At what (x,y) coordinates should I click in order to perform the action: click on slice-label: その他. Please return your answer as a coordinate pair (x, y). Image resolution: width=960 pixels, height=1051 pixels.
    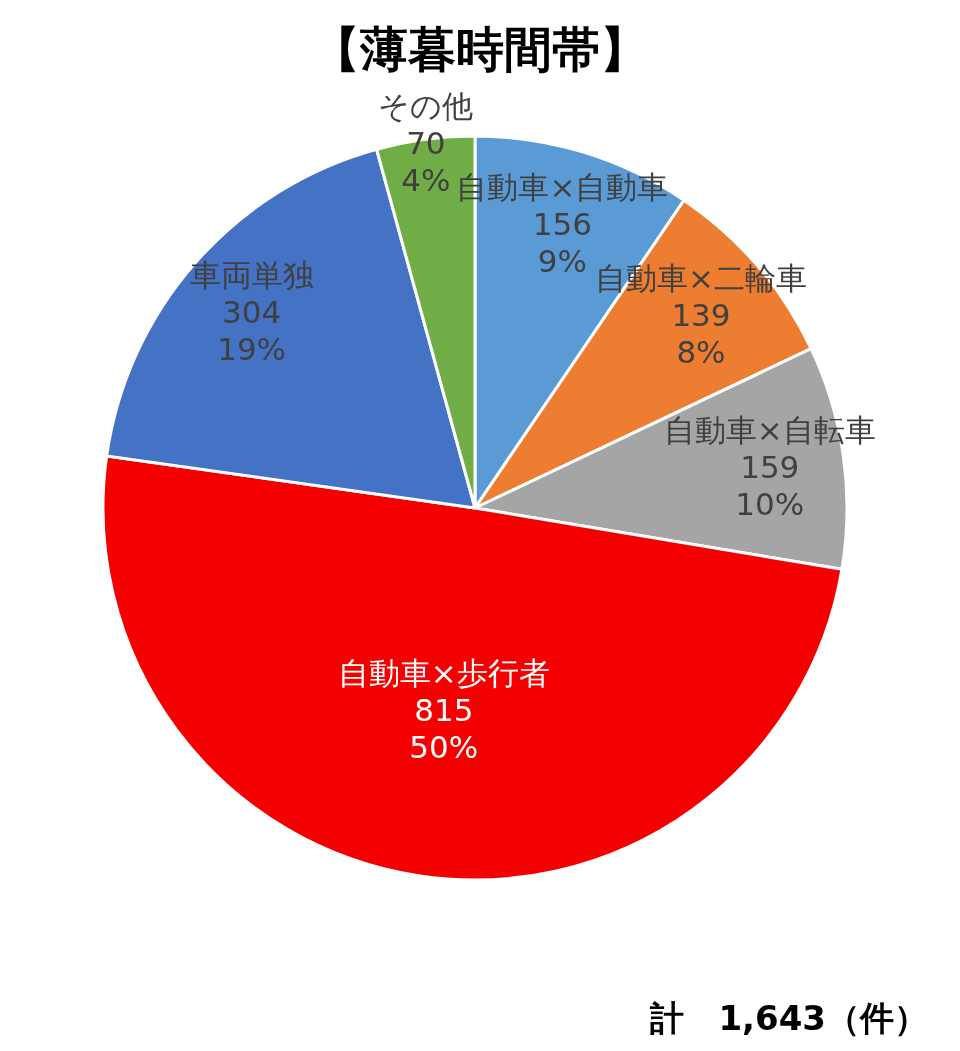
    Looking at the image, I should click on (426, 106).